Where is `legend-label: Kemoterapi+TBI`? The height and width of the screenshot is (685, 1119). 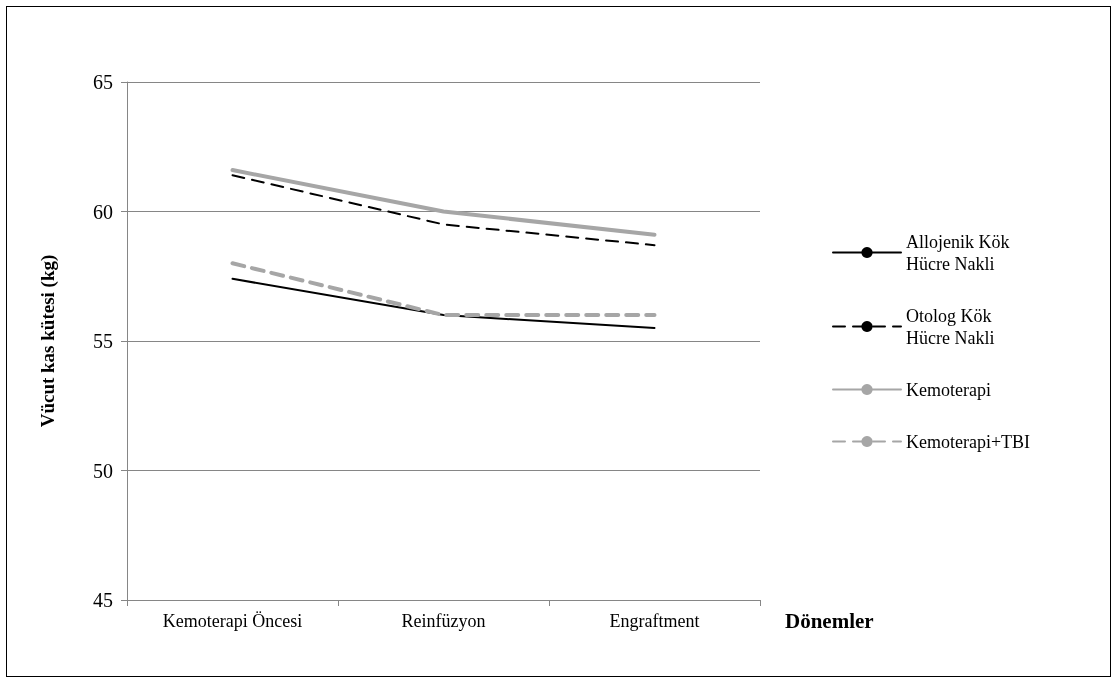
legend-label: Kemoterapi+TBI is located at coordinates (968, 441).